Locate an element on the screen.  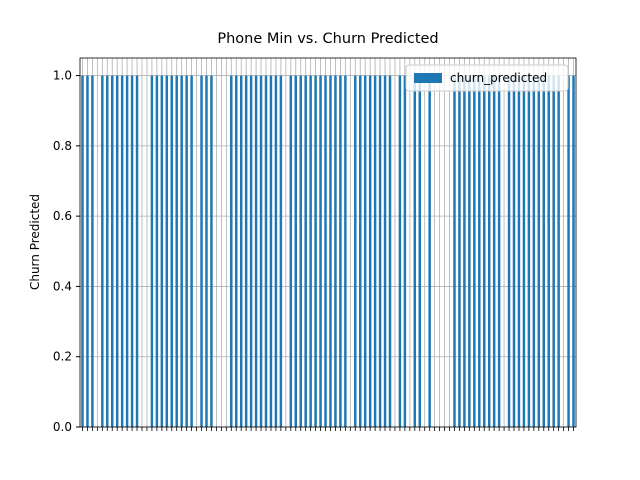
legend-box is located at coordinates (487, 78).